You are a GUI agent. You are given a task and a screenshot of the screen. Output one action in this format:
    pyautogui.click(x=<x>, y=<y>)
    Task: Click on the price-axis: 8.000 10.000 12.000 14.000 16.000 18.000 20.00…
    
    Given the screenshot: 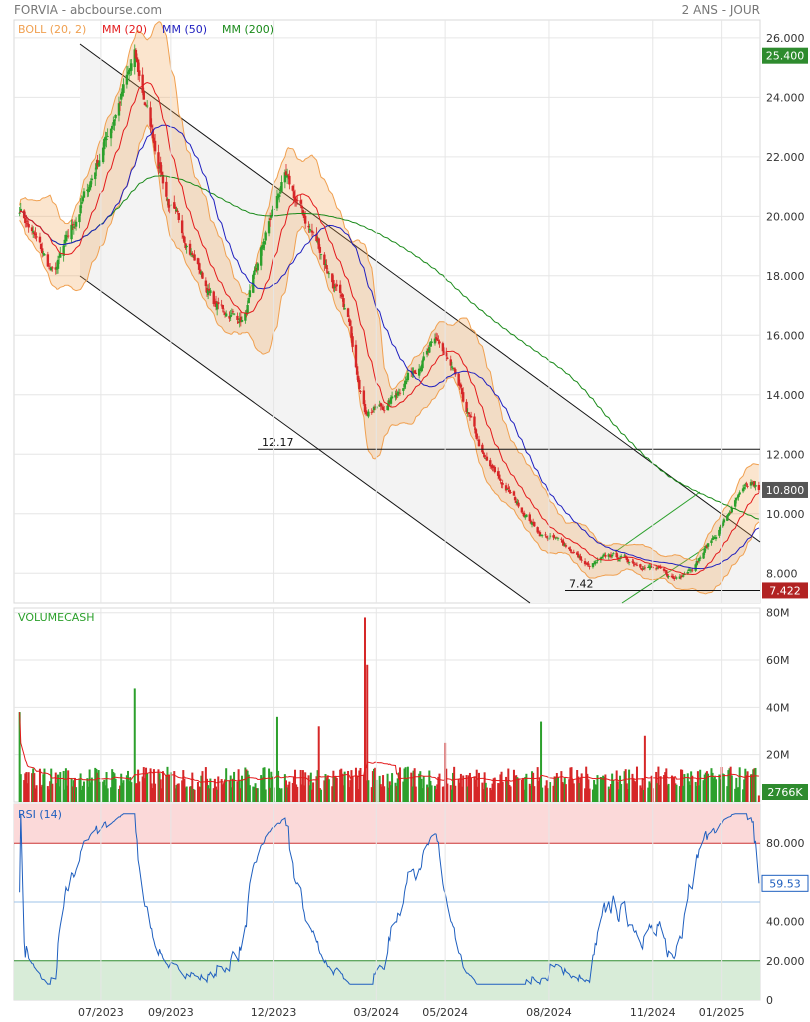 What is the action you would take?
    pyautogui.click(x=785, y=315)
    